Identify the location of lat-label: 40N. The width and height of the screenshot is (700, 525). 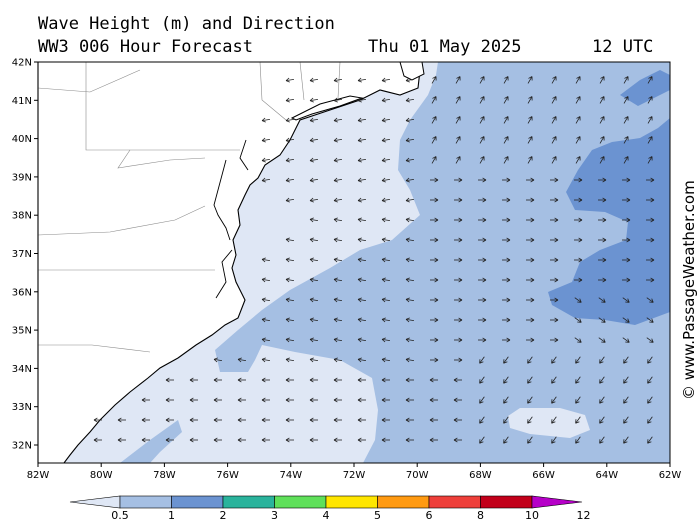
(22, 139).